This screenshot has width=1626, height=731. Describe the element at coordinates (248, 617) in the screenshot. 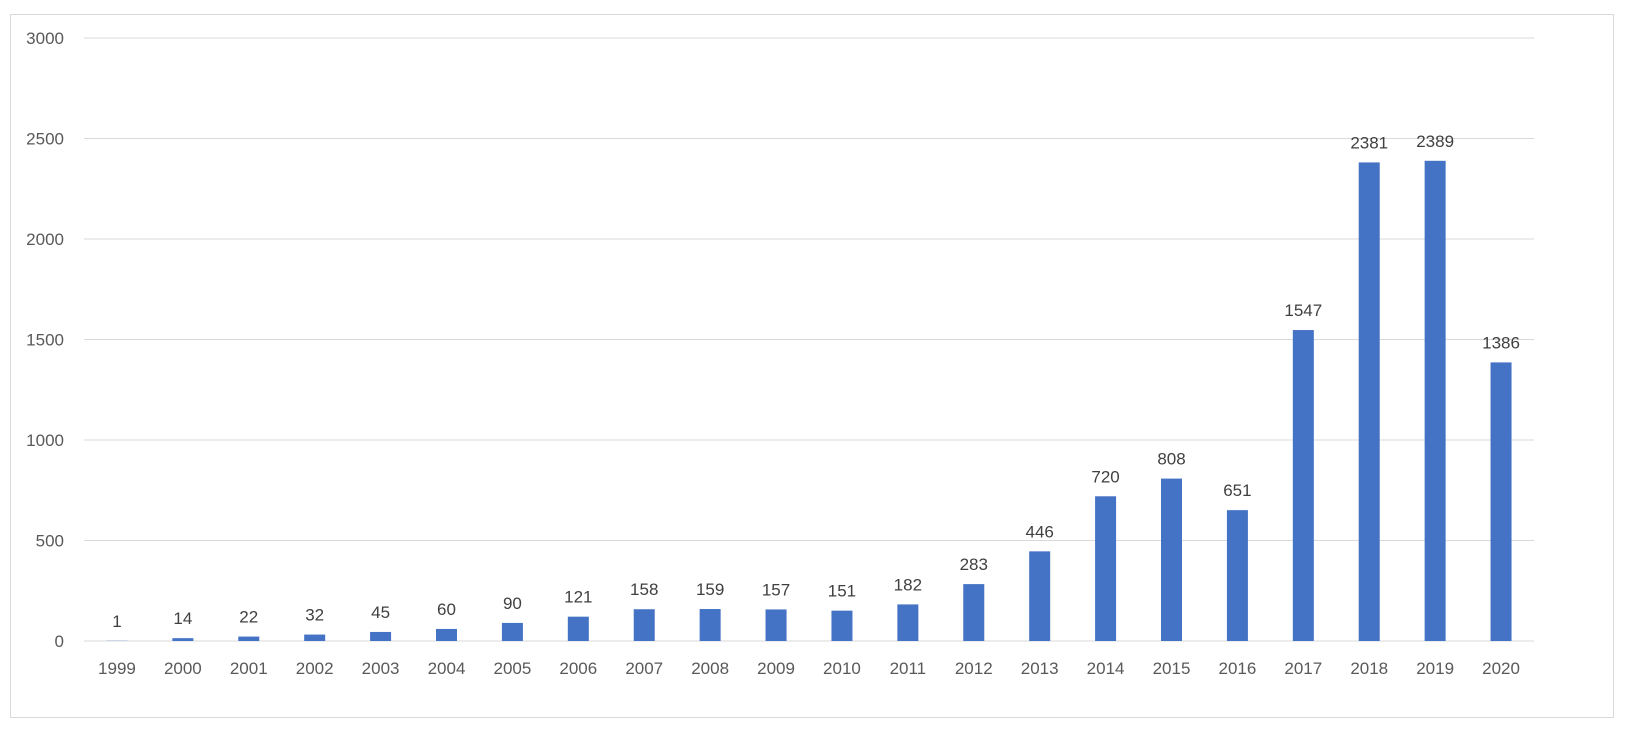

I see `data-label: 22` at that location.